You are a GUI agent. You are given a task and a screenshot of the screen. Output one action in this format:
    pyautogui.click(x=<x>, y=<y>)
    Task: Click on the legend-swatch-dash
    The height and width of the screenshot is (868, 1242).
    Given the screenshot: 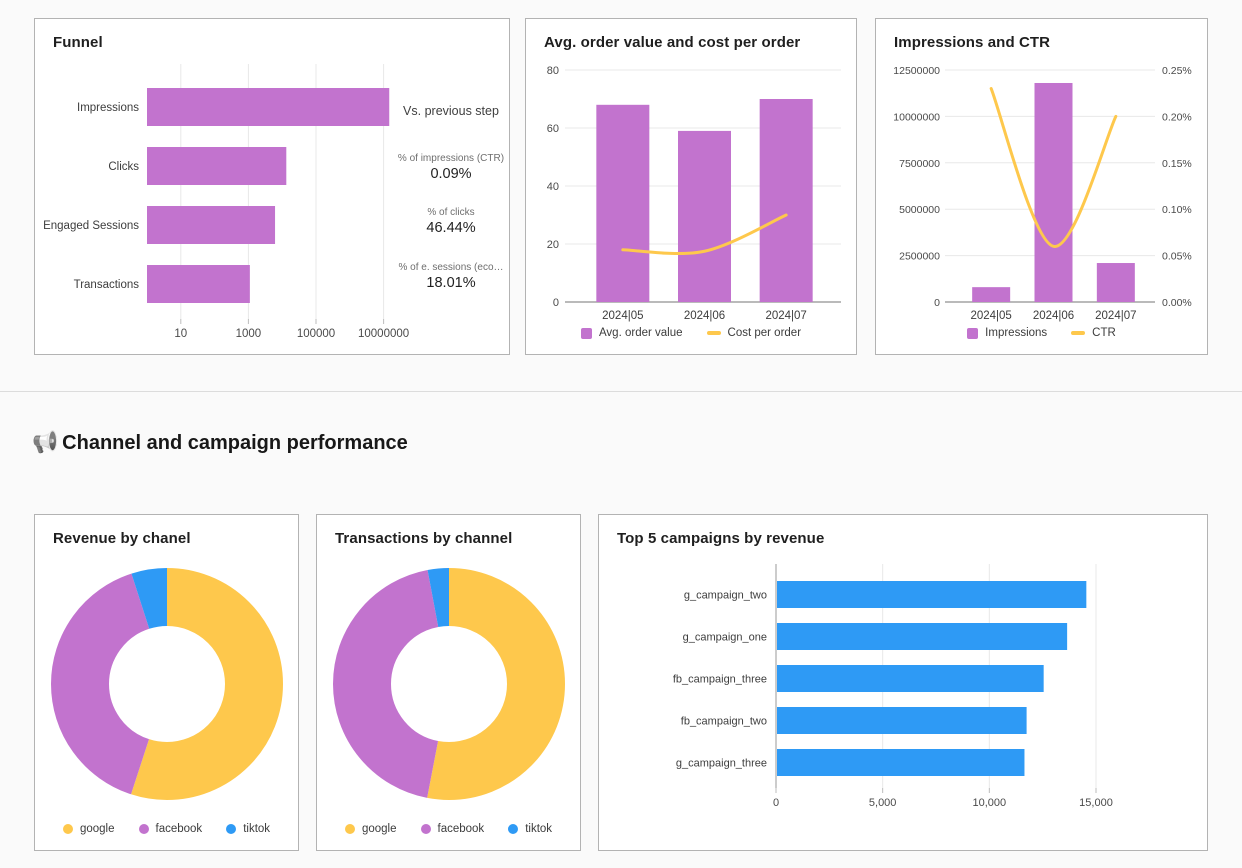 What is the action you would take?
    pyautogui.click(x=713, y=333)
    